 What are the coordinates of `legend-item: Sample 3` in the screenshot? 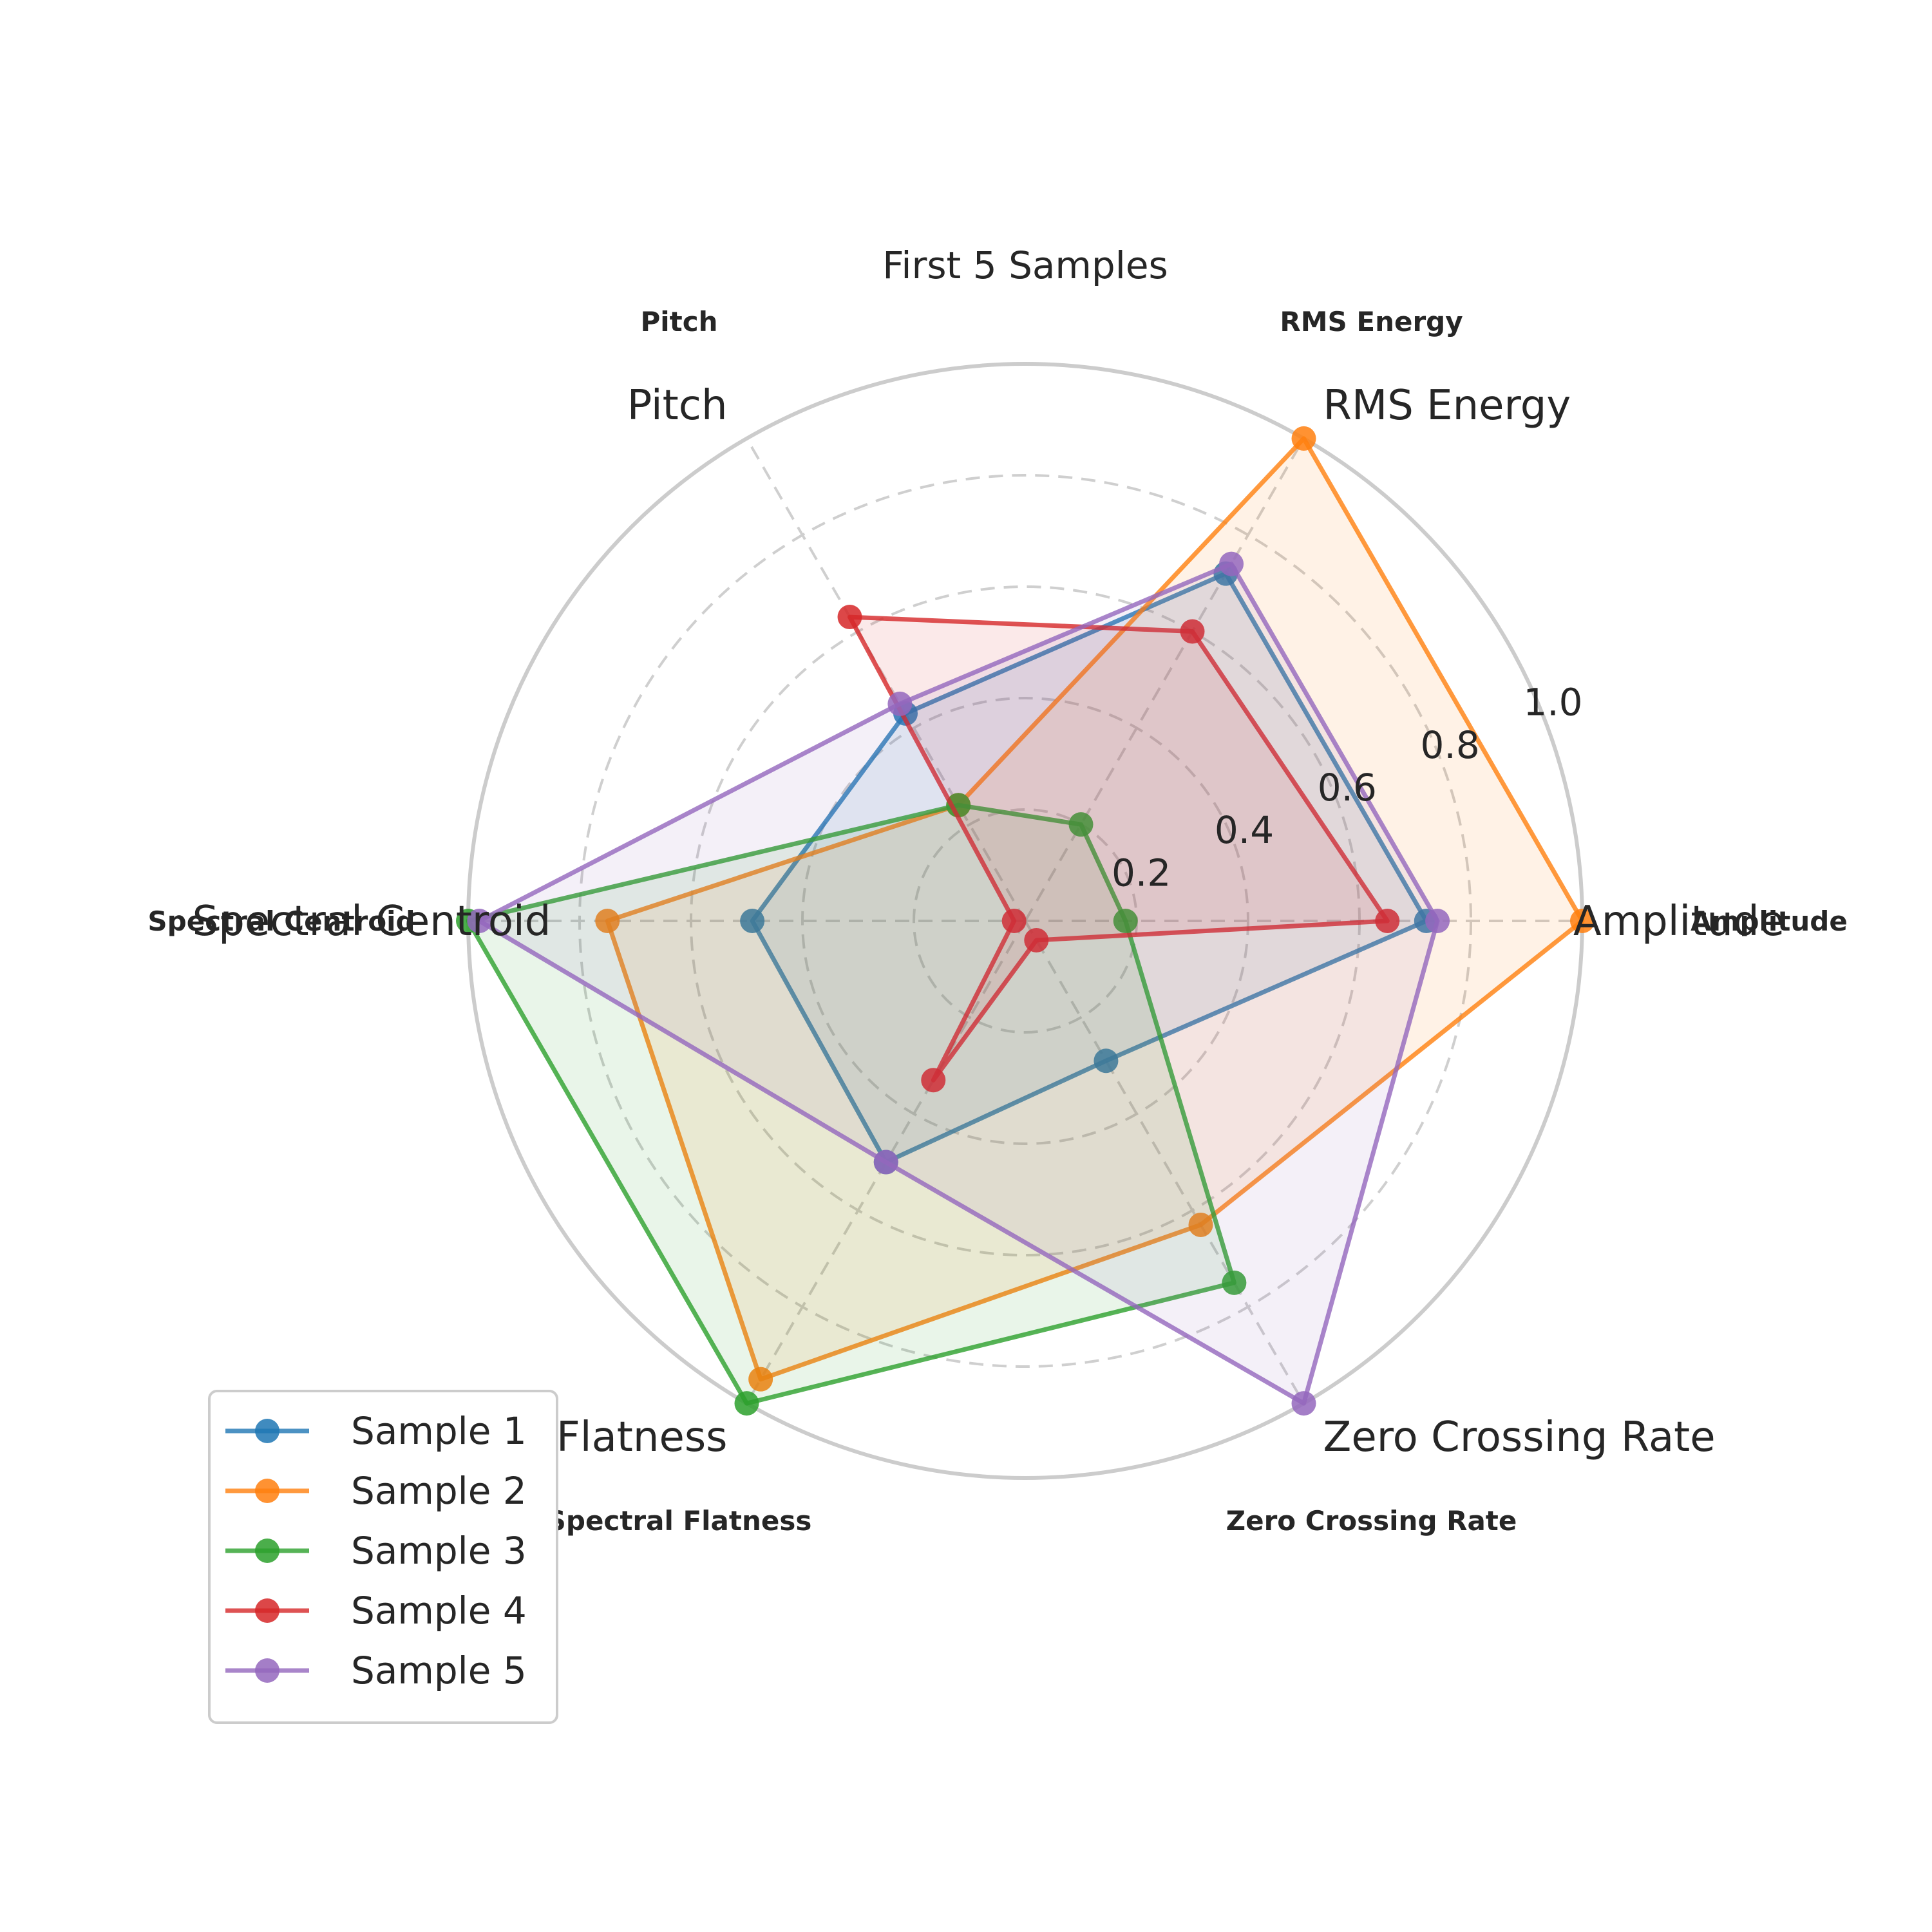 It's located at (376, 1551).